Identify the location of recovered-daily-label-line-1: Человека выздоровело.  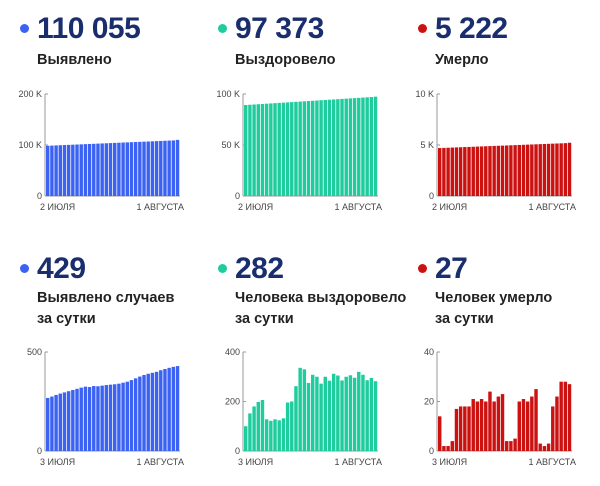
(321, 298).